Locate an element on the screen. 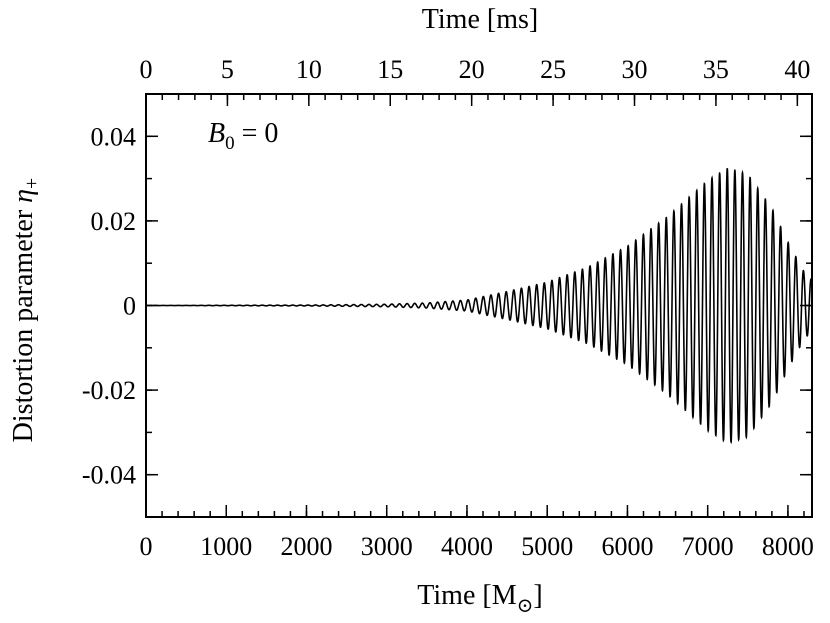  y-tick-label: -0.02 is located at coordinates (109, 390).